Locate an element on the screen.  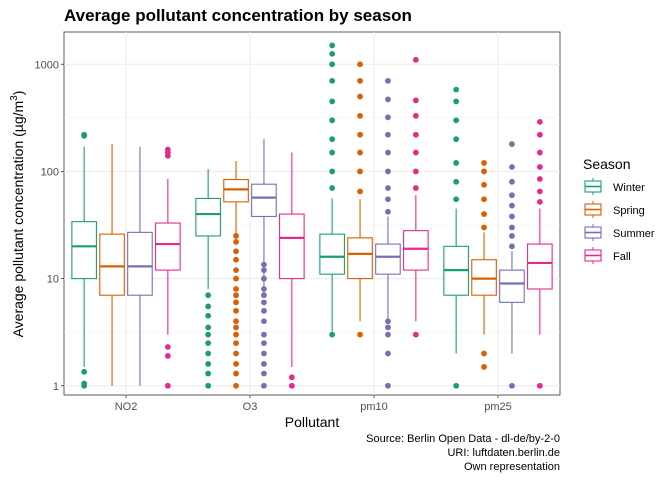
box-fall-no2 is located at coordinates (168, 267).